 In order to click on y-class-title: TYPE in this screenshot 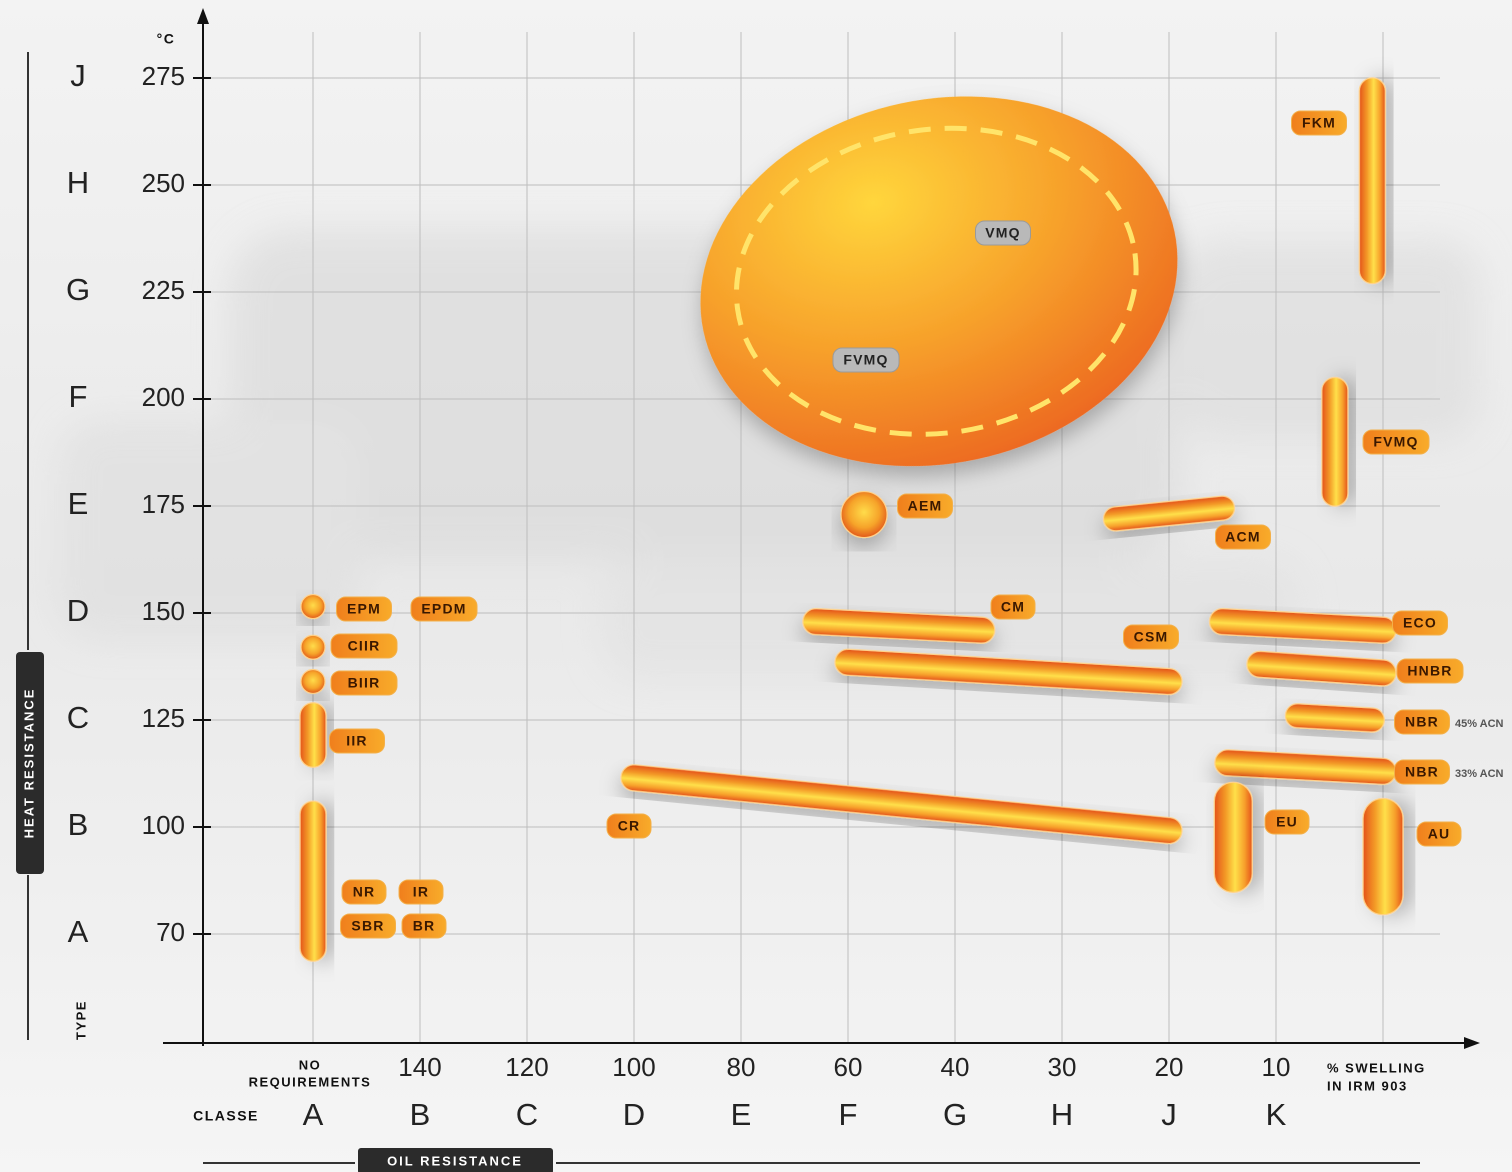, I will do `click(80, 1020)`.